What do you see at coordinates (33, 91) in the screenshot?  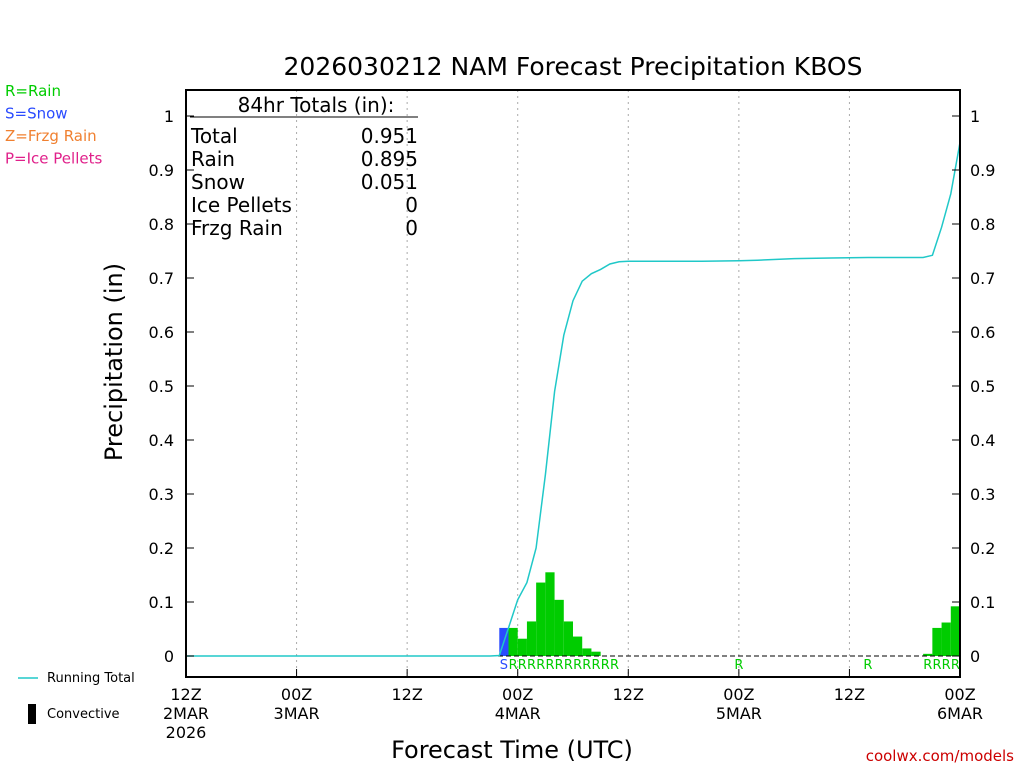 I see `ptype-legend-item: R=Rain` at bounding box center [33, 91].